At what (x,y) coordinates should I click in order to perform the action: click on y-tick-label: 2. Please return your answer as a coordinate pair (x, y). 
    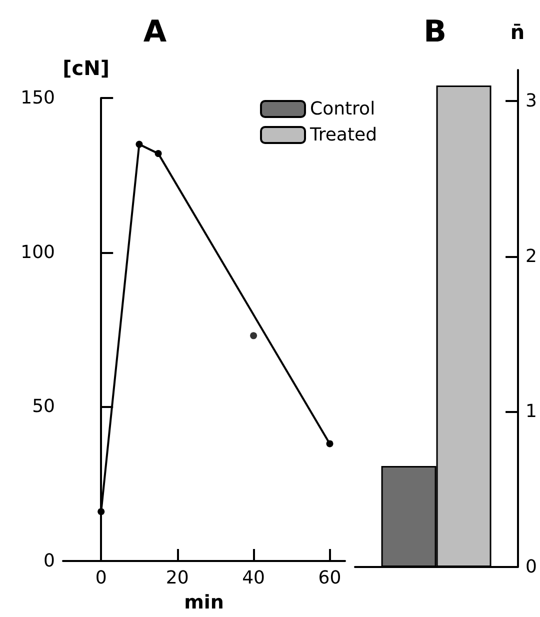
    Looking at the image, I should click on (531, 256).